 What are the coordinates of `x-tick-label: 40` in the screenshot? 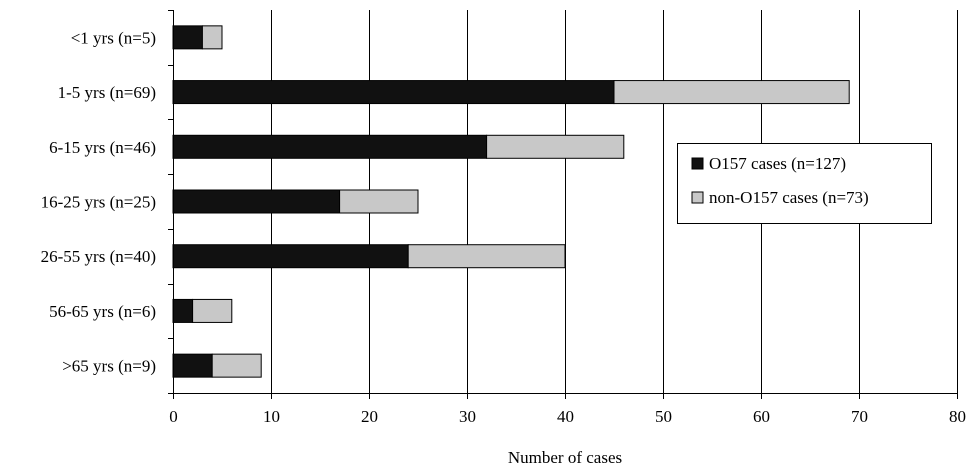 It's located at (565, 416).